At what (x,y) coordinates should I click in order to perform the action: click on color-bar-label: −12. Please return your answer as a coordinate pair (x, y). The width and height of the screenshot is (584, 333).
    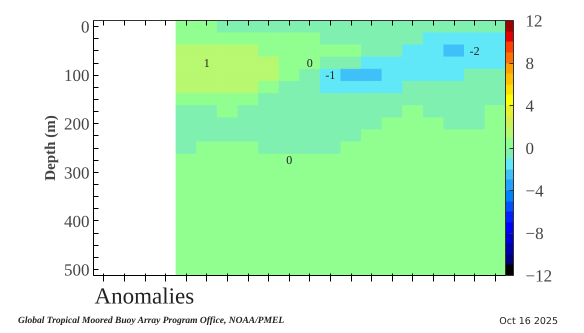
    Looking at the image, I should click on (539, 276).